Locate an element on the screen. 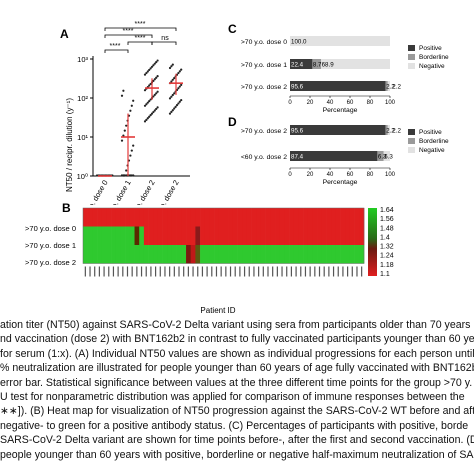  stacked-bar-value-label: 22.4 is located at coordinates (297, 65).